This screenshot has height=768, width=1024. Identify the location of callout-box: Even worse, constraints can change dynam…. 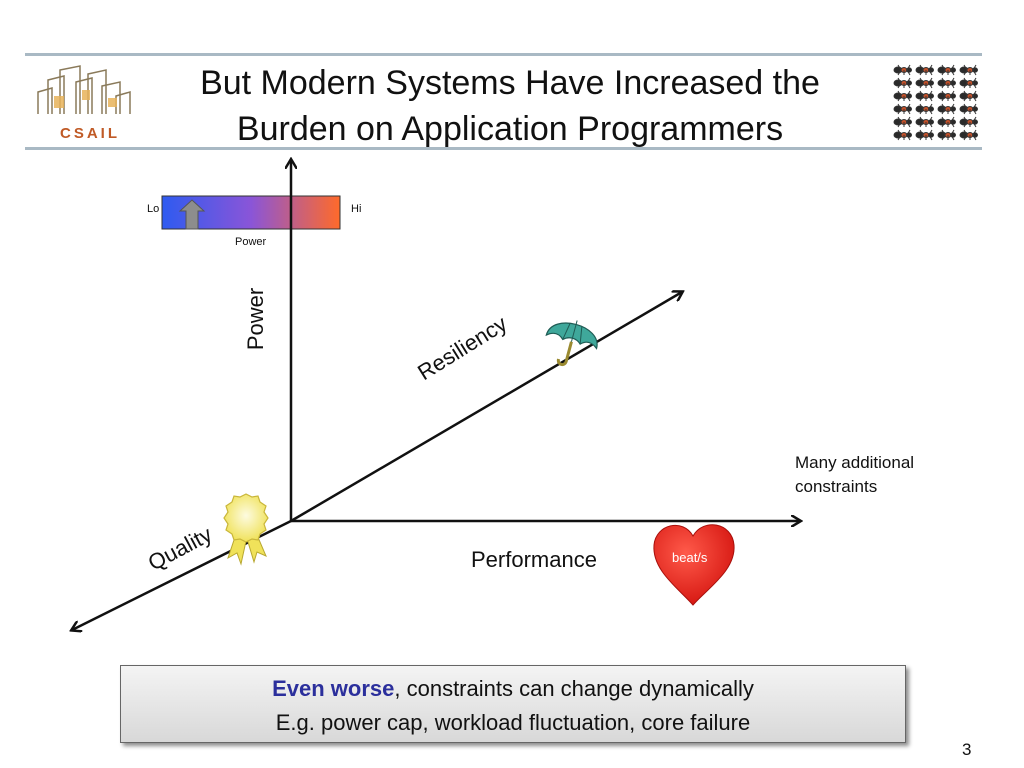
(513, 704).